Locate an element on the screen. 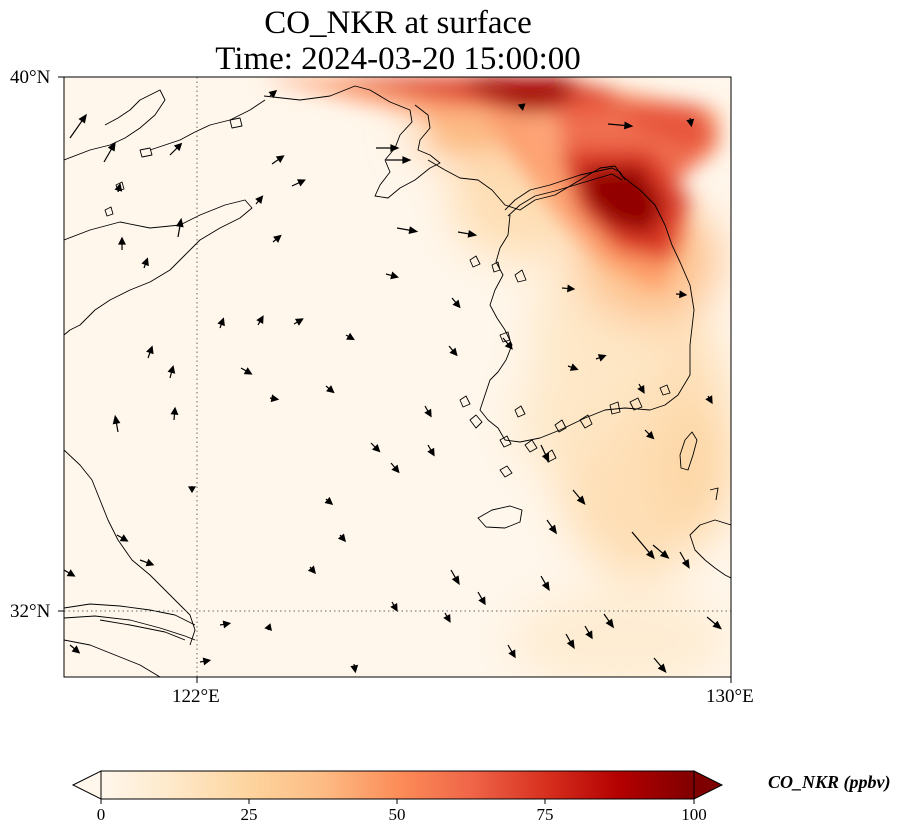  lat-tick-label-40n: 40°N is located at coordinates (30, 77).